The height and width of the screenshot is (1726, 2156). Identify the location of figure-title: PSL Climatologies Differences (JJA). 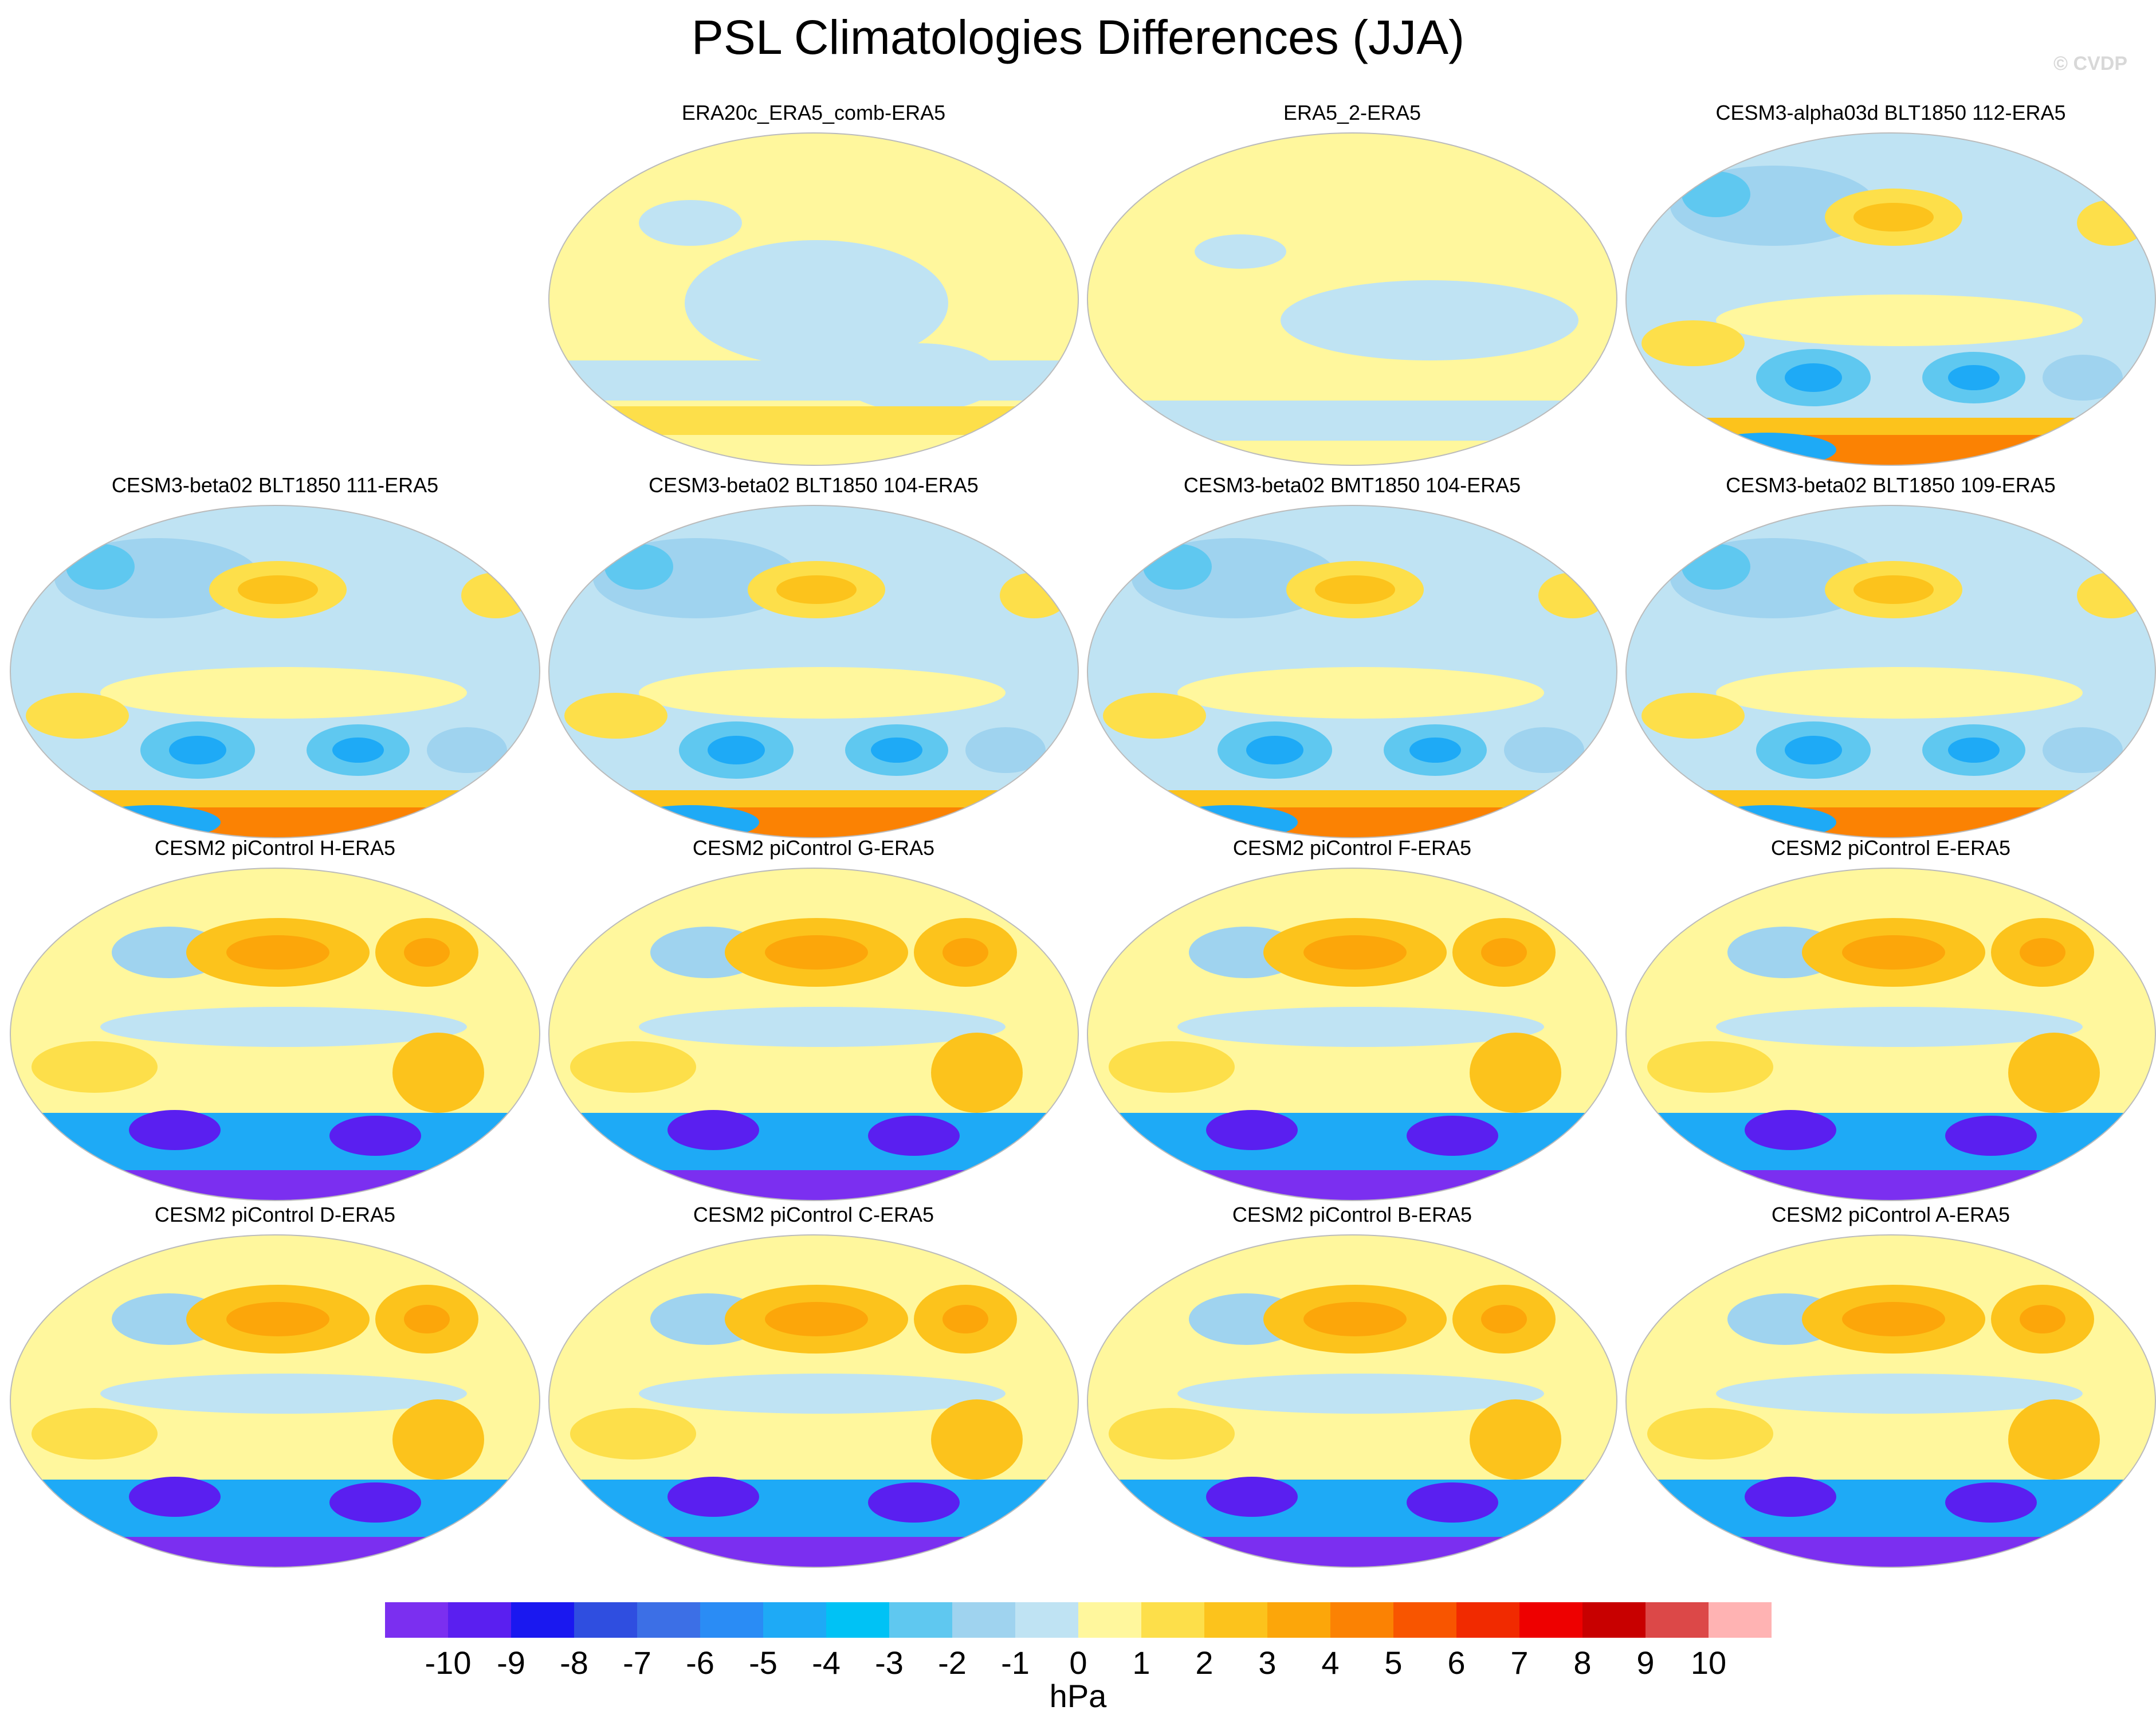
(1078, 37).